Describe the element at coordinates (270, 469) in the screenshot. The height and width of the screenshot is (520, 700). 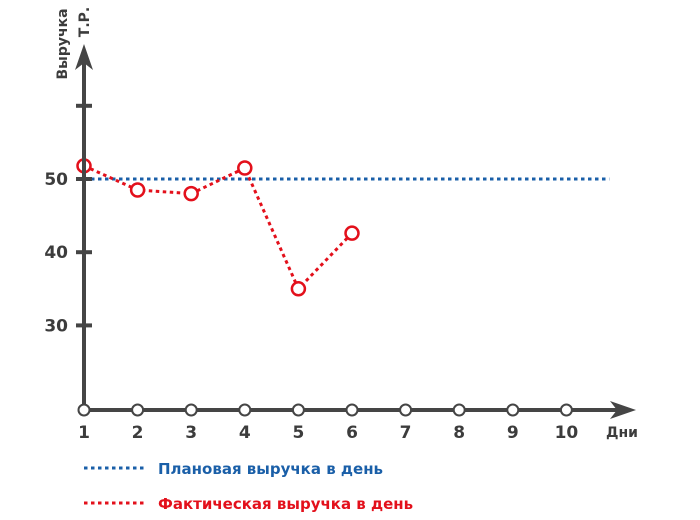
I see `legend-label: Плановая выручка в день` at that location.